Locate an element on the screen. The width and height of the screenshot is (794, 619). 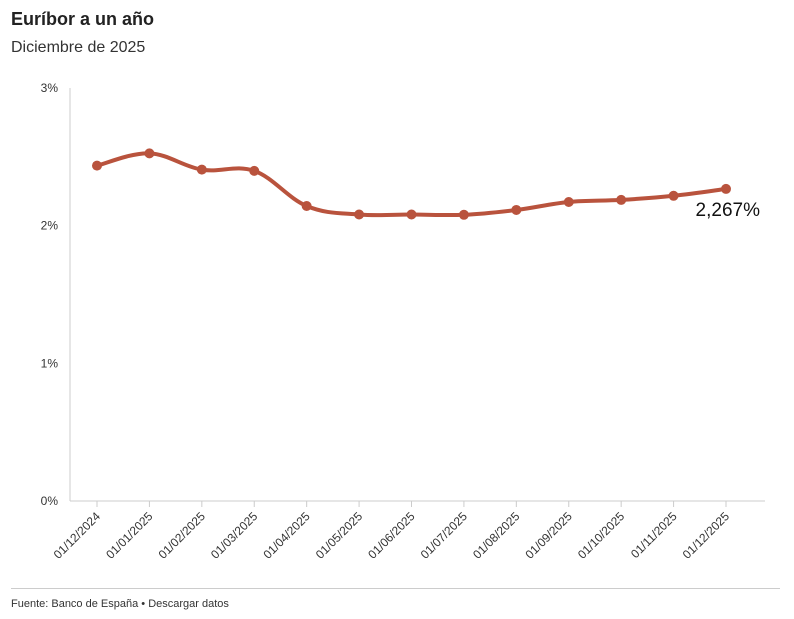
chart-subtitle: Diciembre de 2025 is located at coordinates (78, 47).